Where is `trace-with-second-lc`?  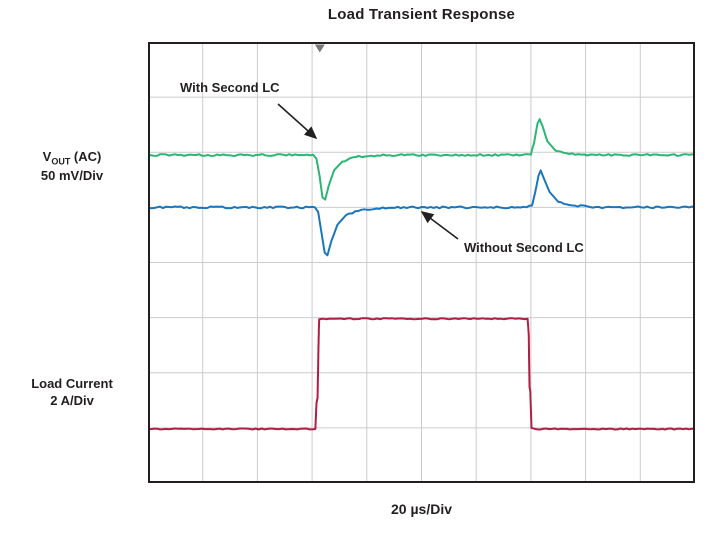 trace-with-second-lc is located at coordinates (421, 159).